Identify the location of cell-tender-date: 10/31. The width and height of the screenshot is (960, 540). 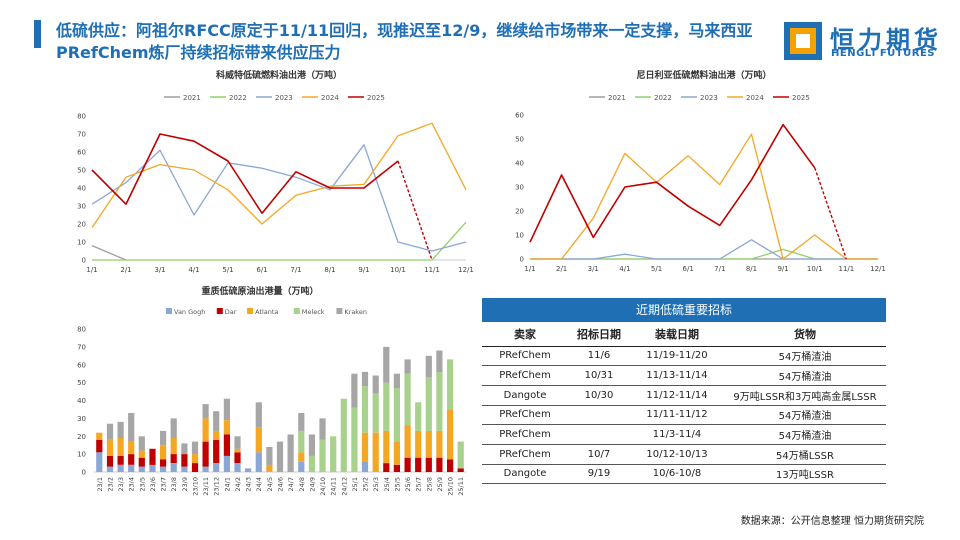
(599, 375).